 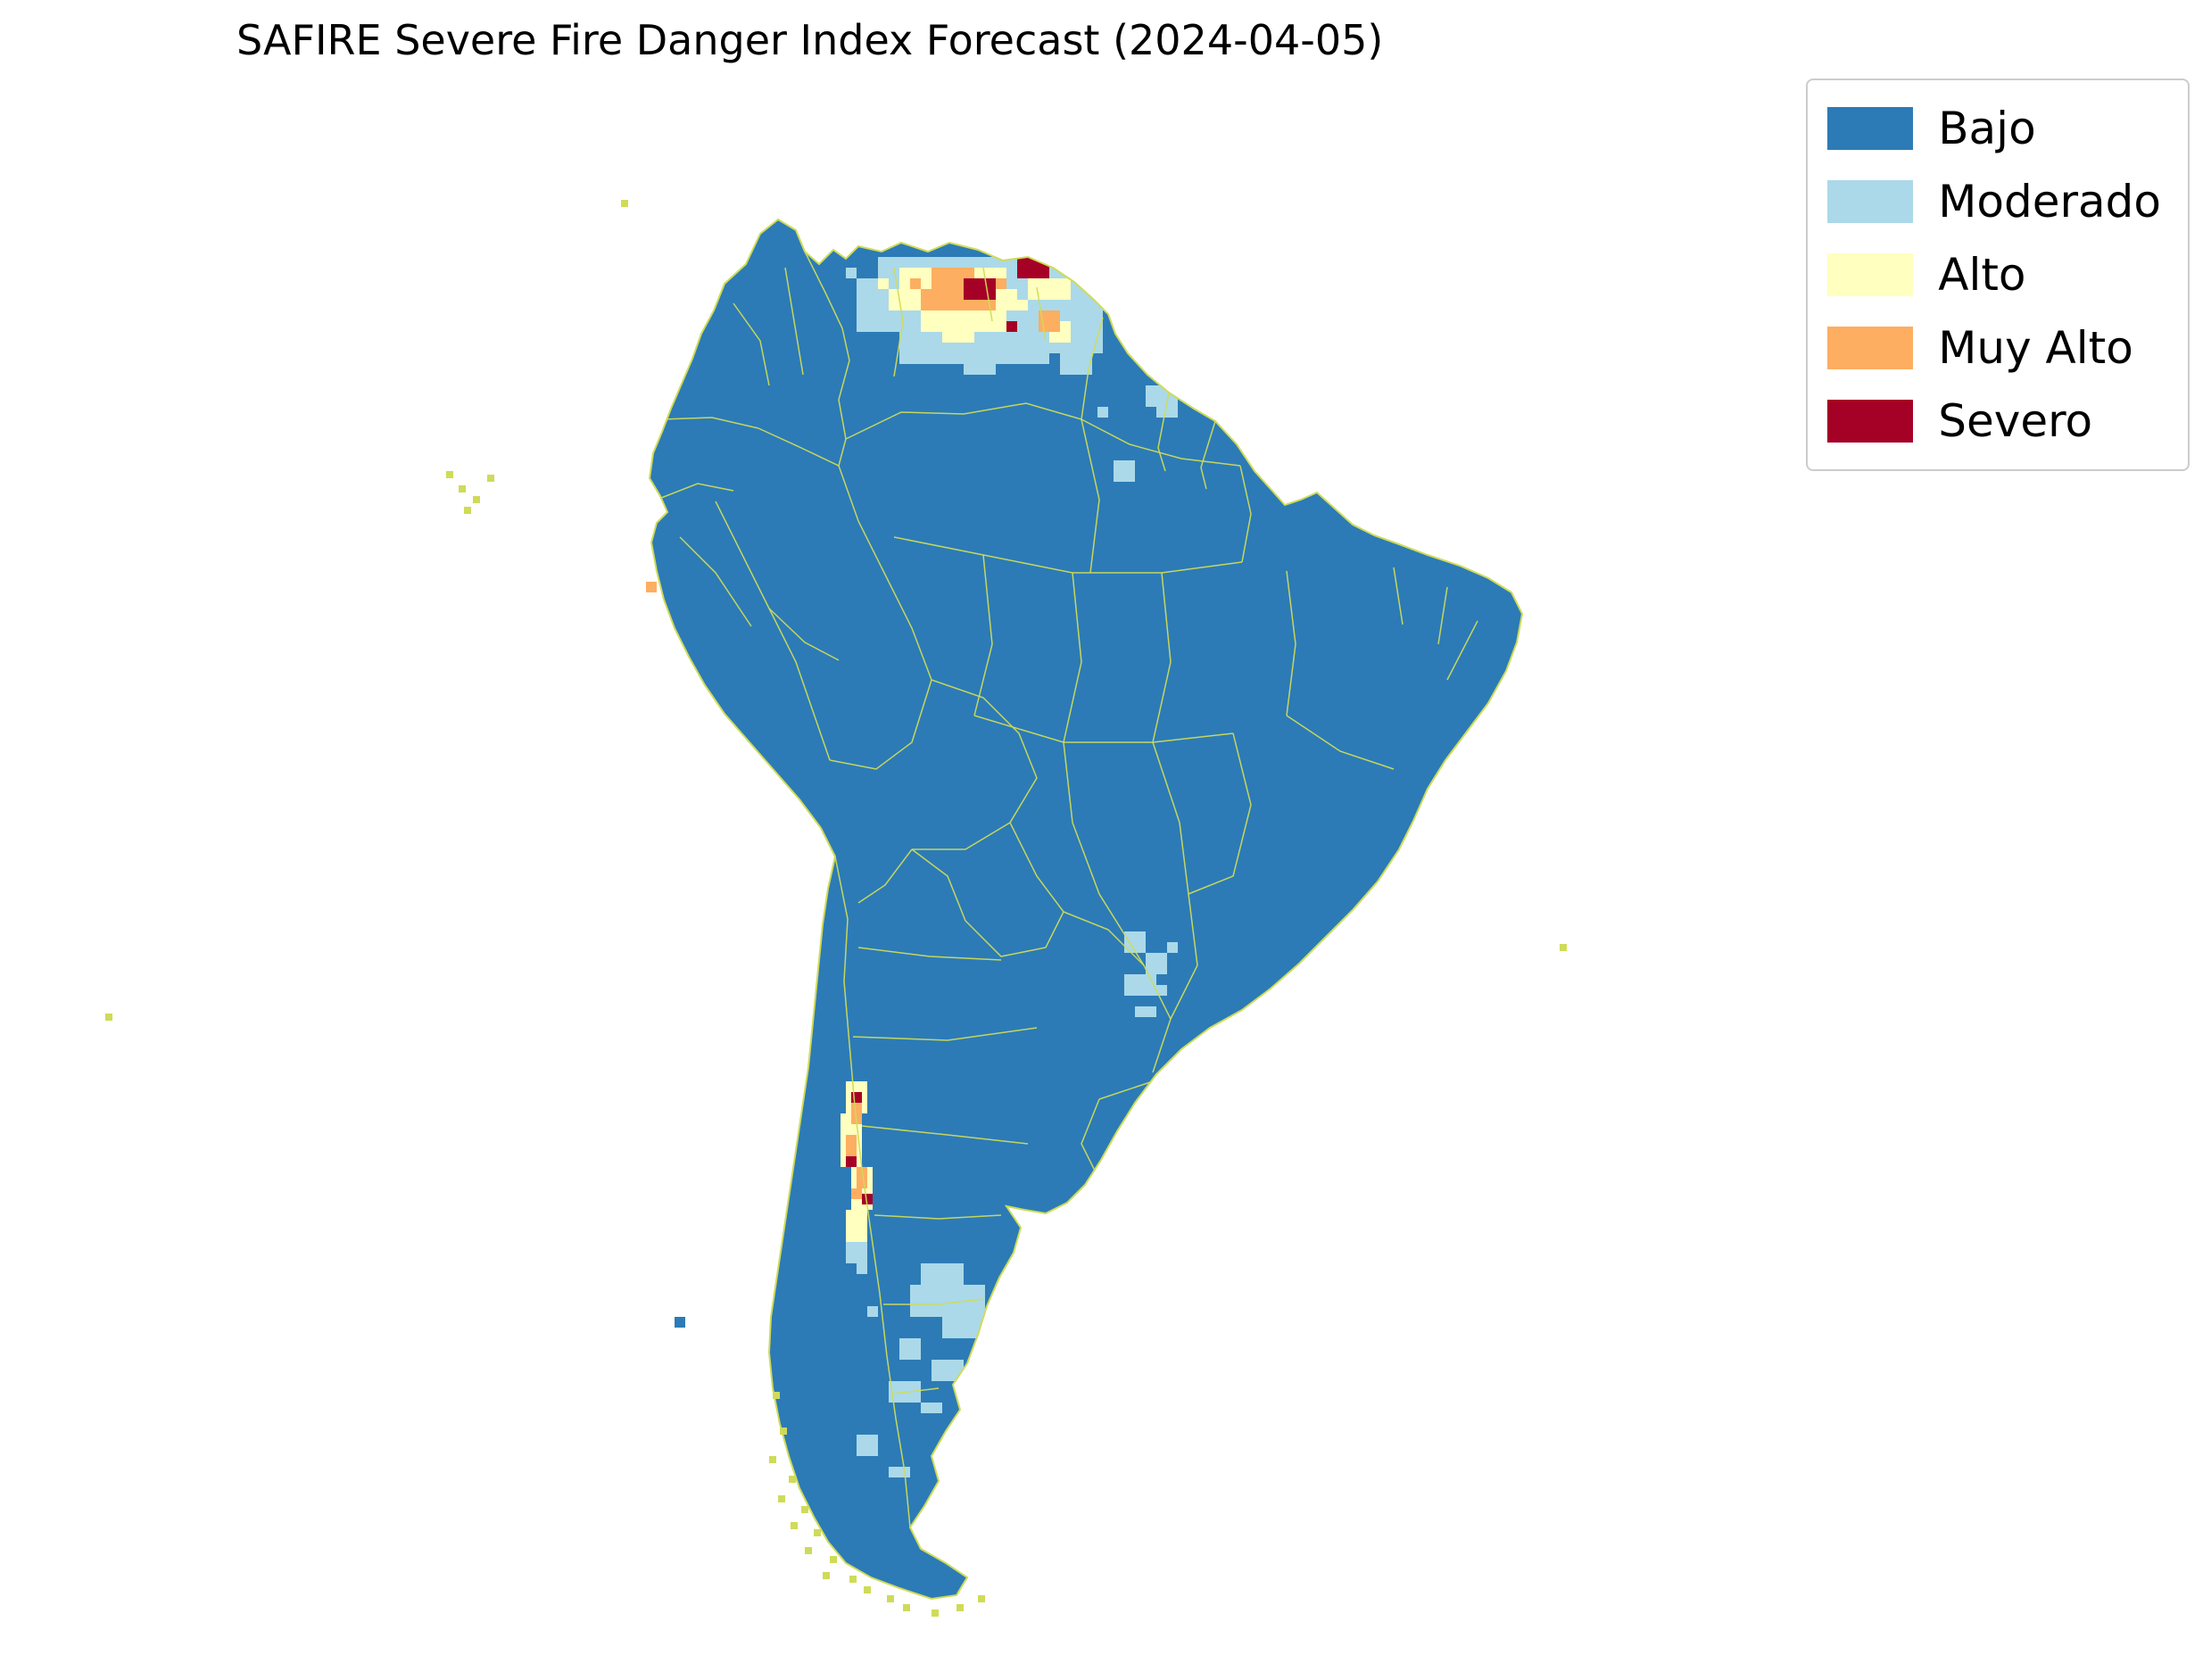 What do you see at coordinates (1994, 202) in the screenshot?
I see `legend-item: Moderado` at bounding box center [1994, 202].